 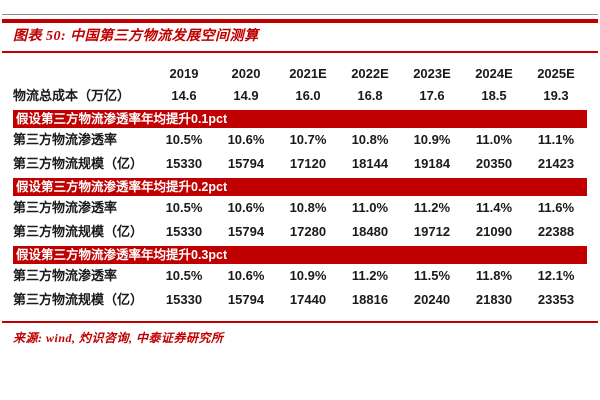 I want to click on table-cell: 11.8%, so click(x=494, y=275).